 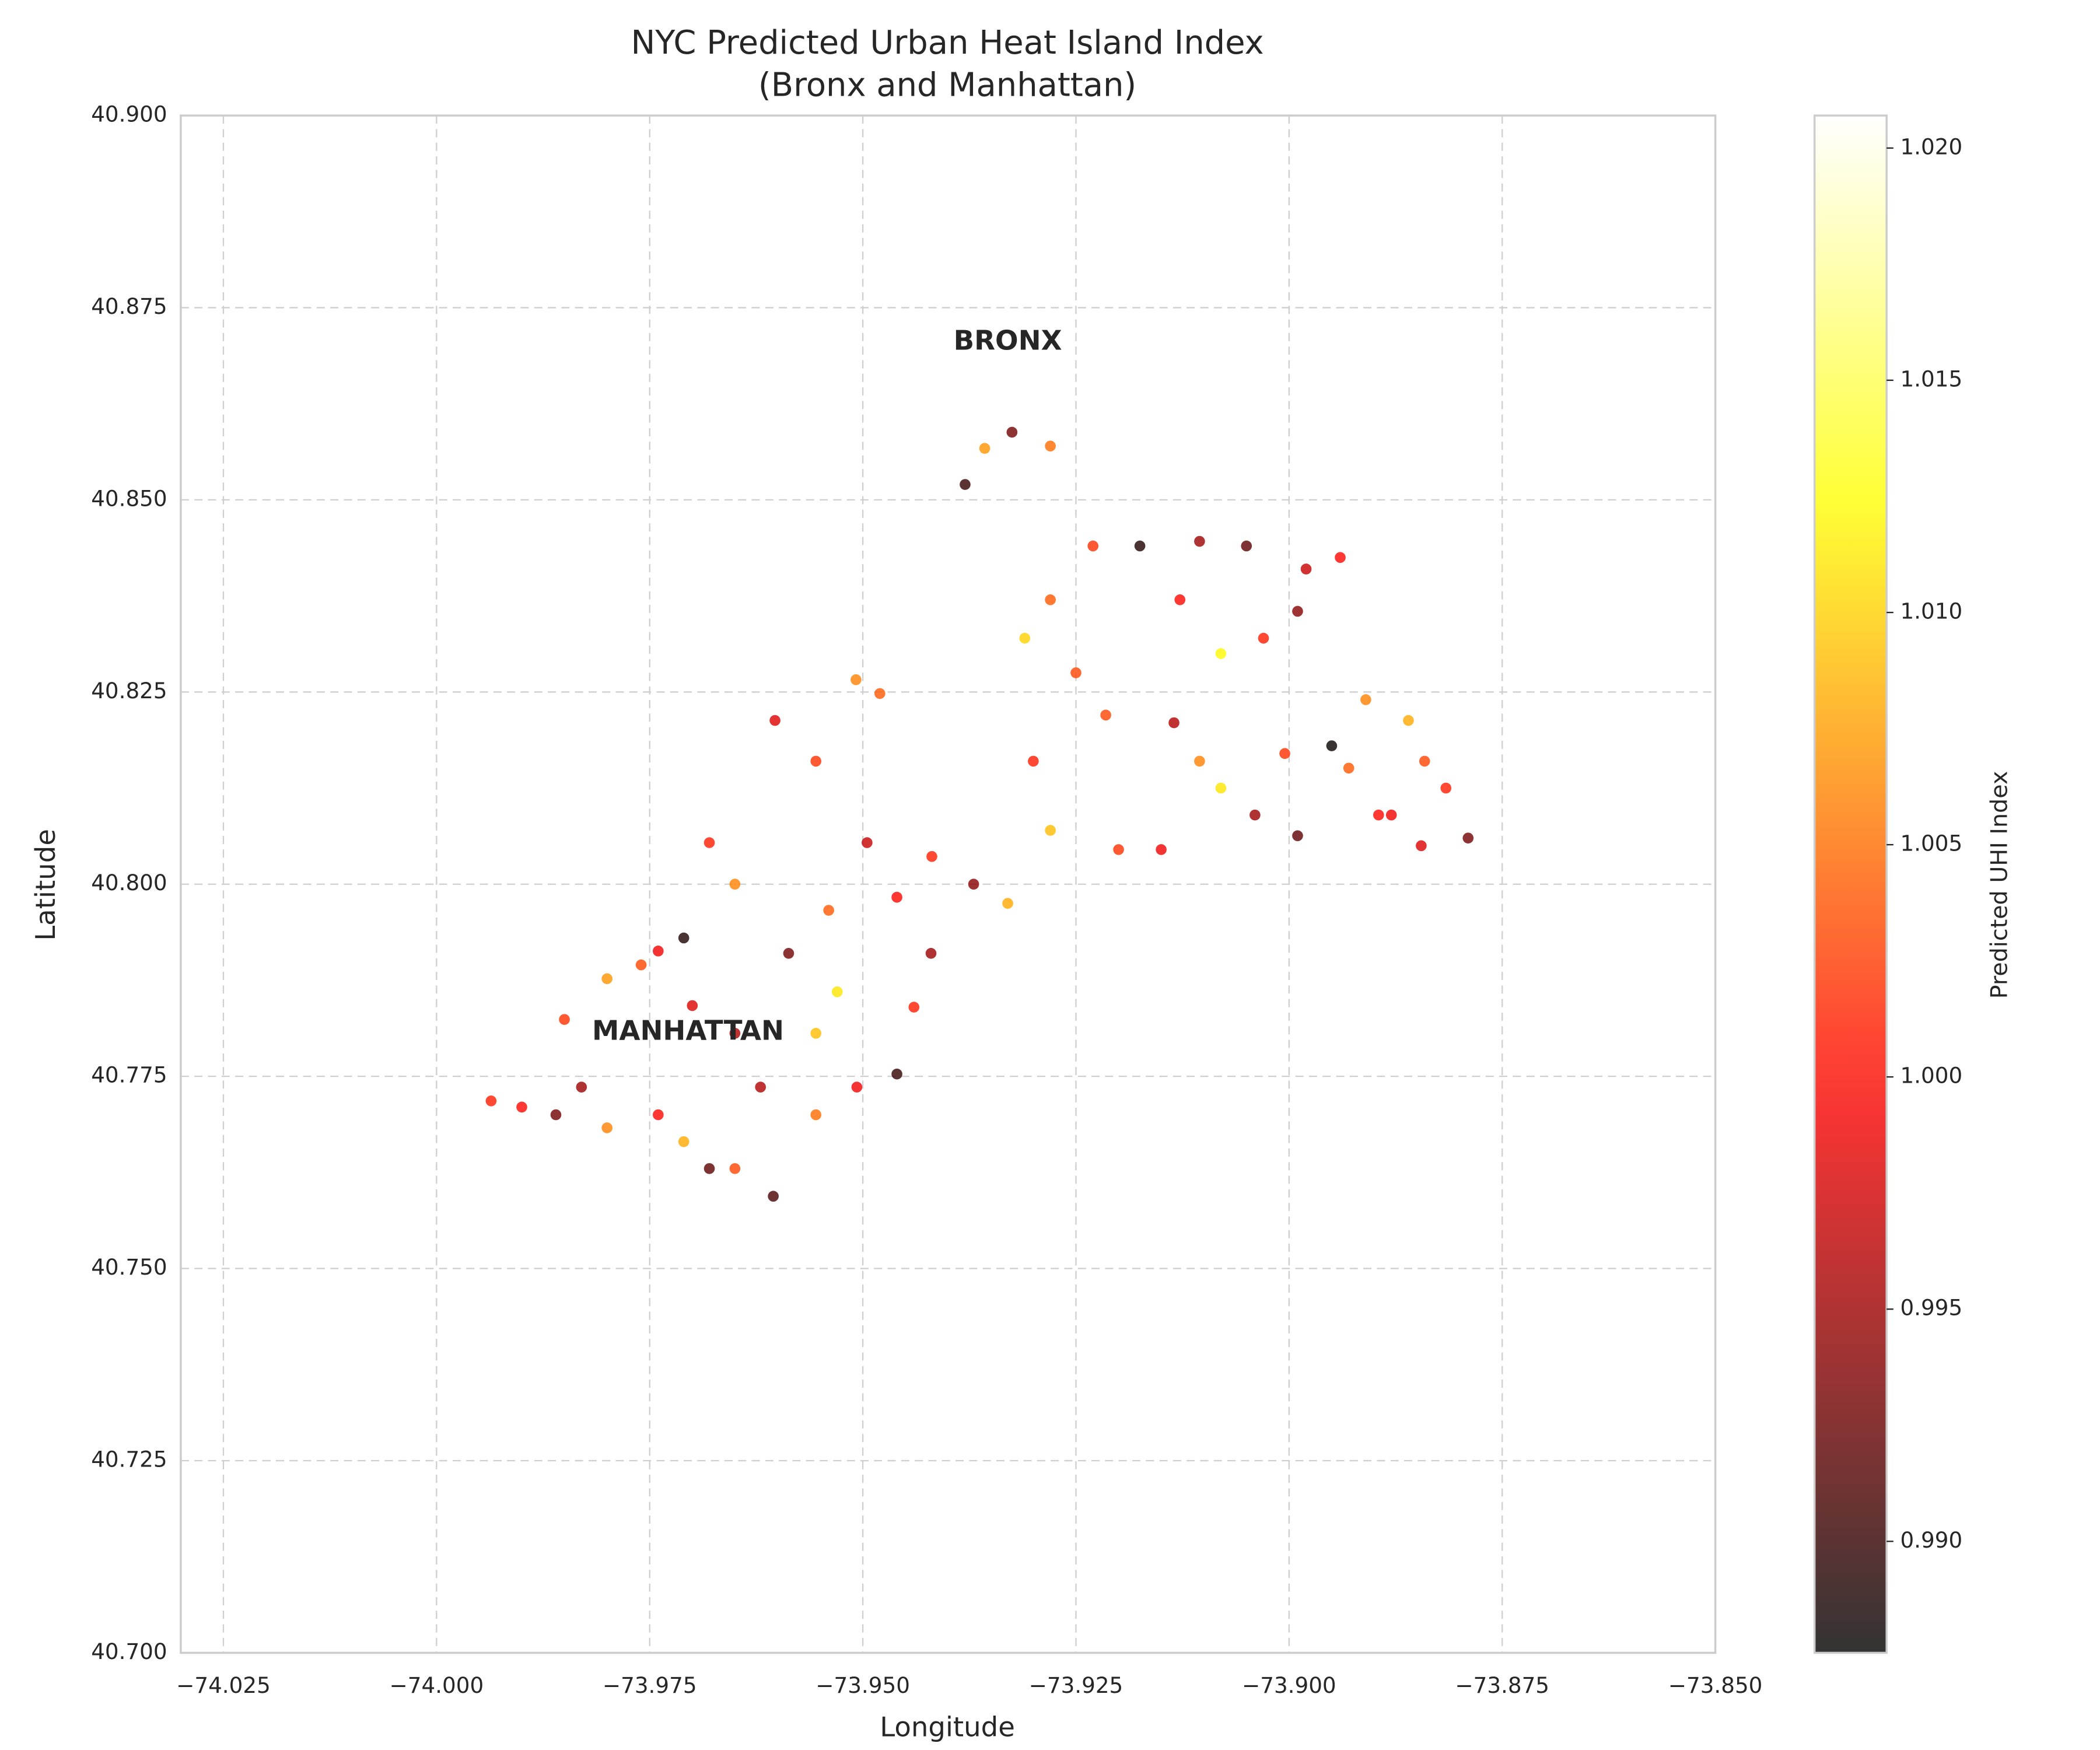 What do you see at coordinates (1850, 884) in the screenshot?
I see `colorbar` at bounding box center [1850, 884].